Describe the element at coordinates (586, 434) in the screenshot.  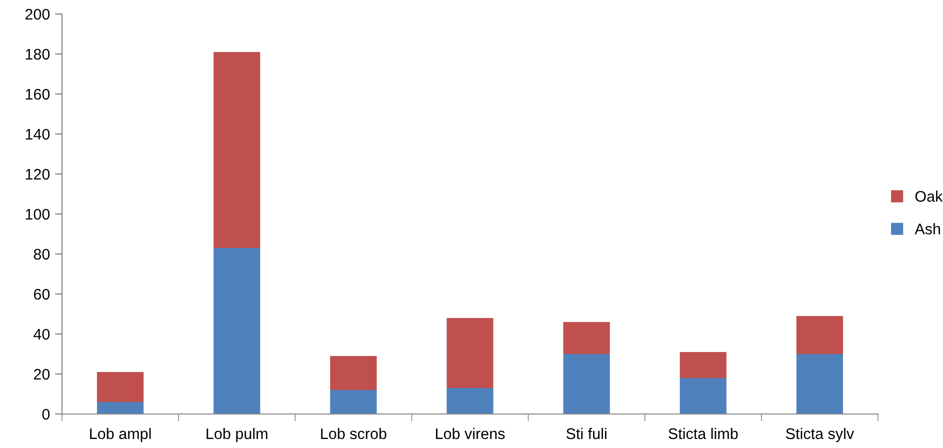
I see `x-tick-label: Sti fuli` at that location.